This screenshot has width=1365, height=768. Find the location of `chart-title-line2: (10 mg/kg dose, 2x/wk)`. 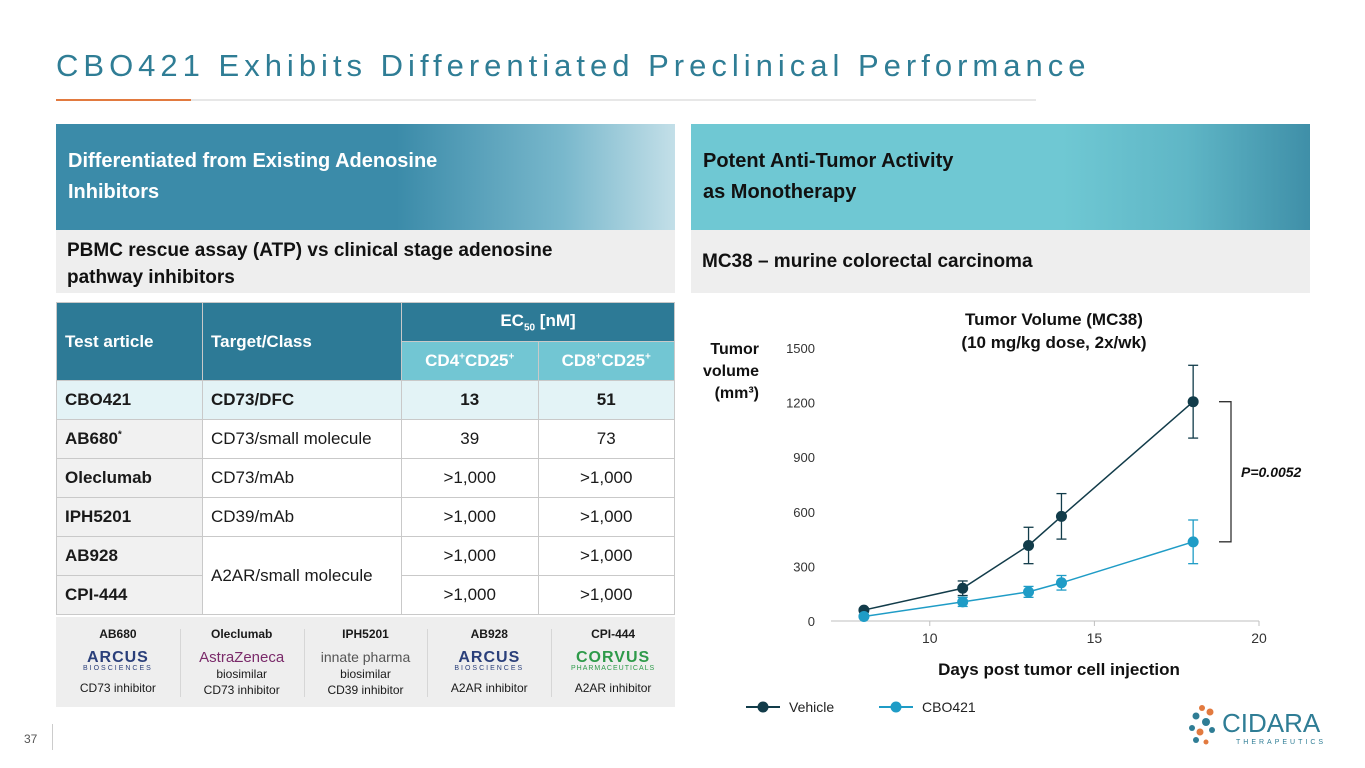

chart-title-line2: (10 mg/kg dose, 2x/wk) is located at coordinates (1053, 342).